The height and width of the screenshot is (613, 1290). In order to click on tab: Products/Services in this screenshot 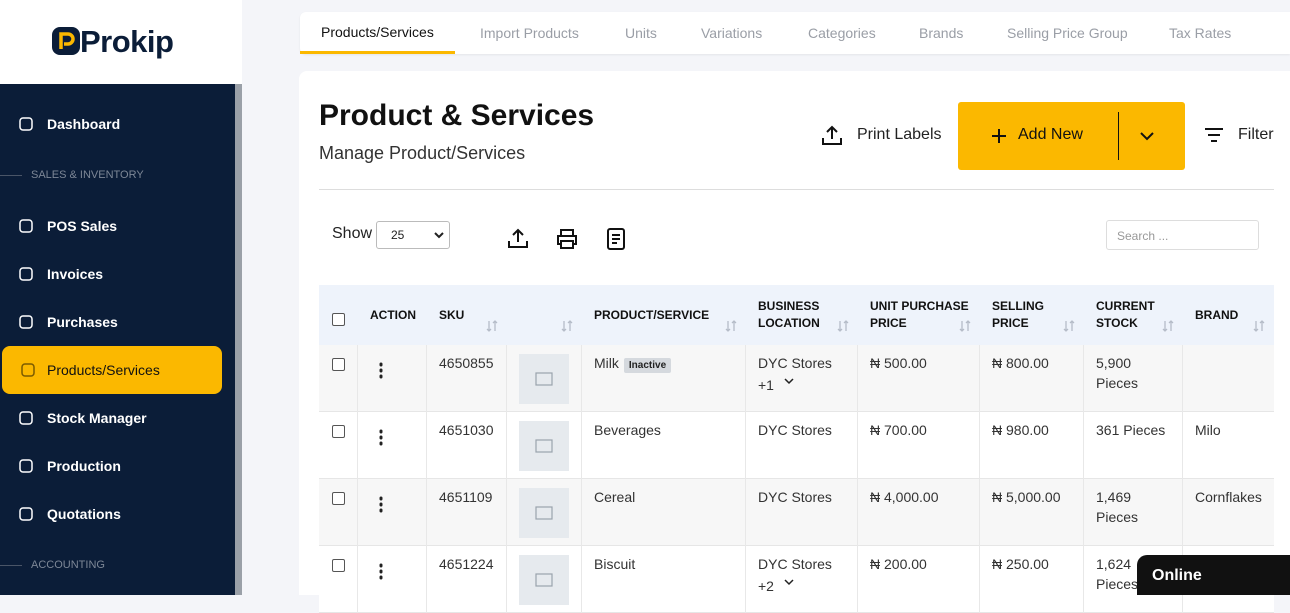, I will do `click(377, 33)`.